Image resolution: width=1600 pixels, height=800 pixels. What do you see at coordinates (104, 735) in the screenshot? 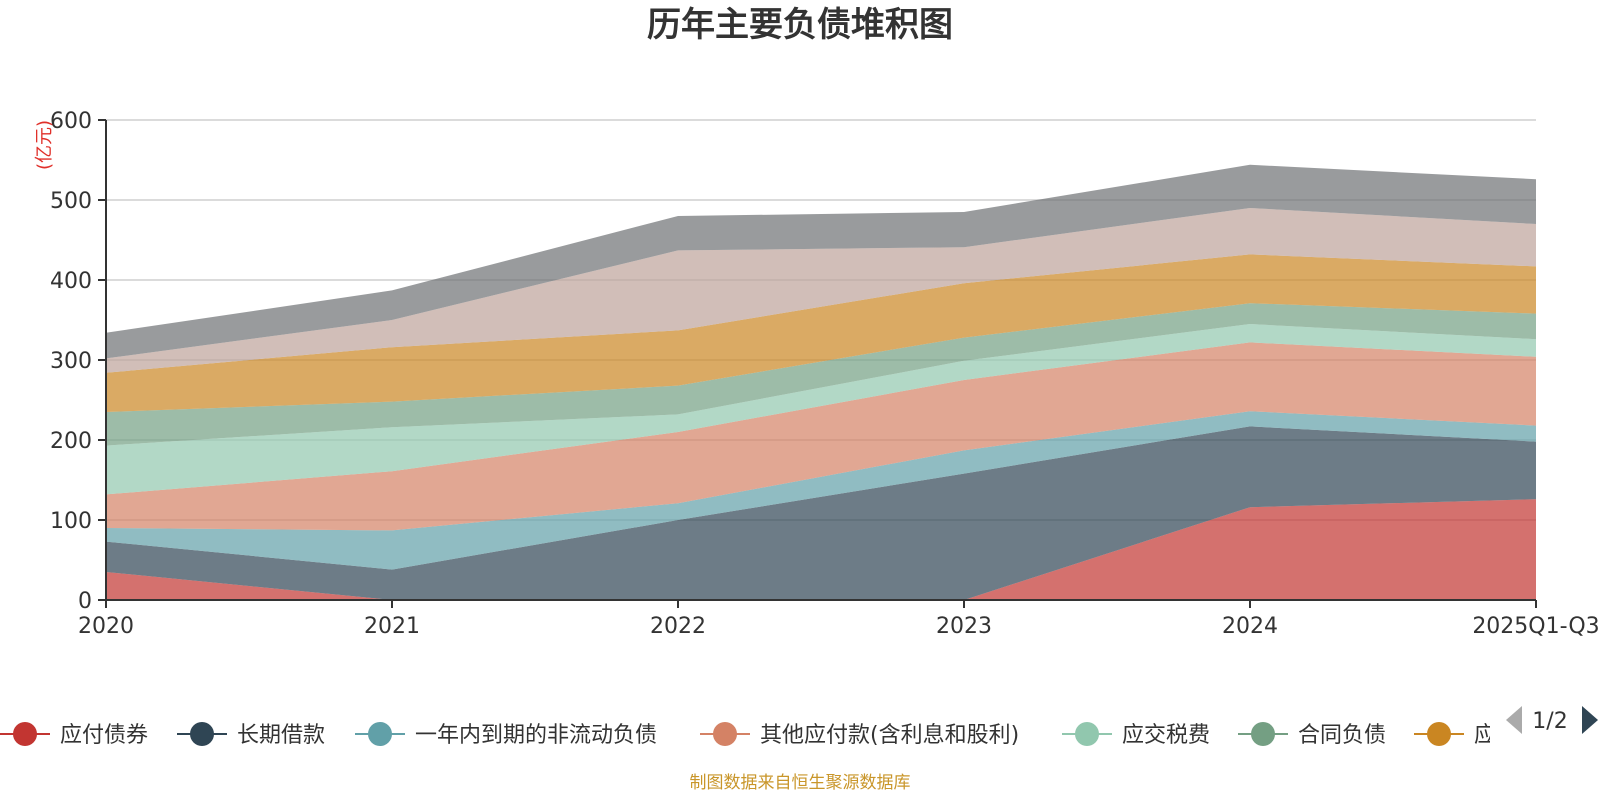
I see `legend-label: 应付债券` at bounding box center [104, 735].